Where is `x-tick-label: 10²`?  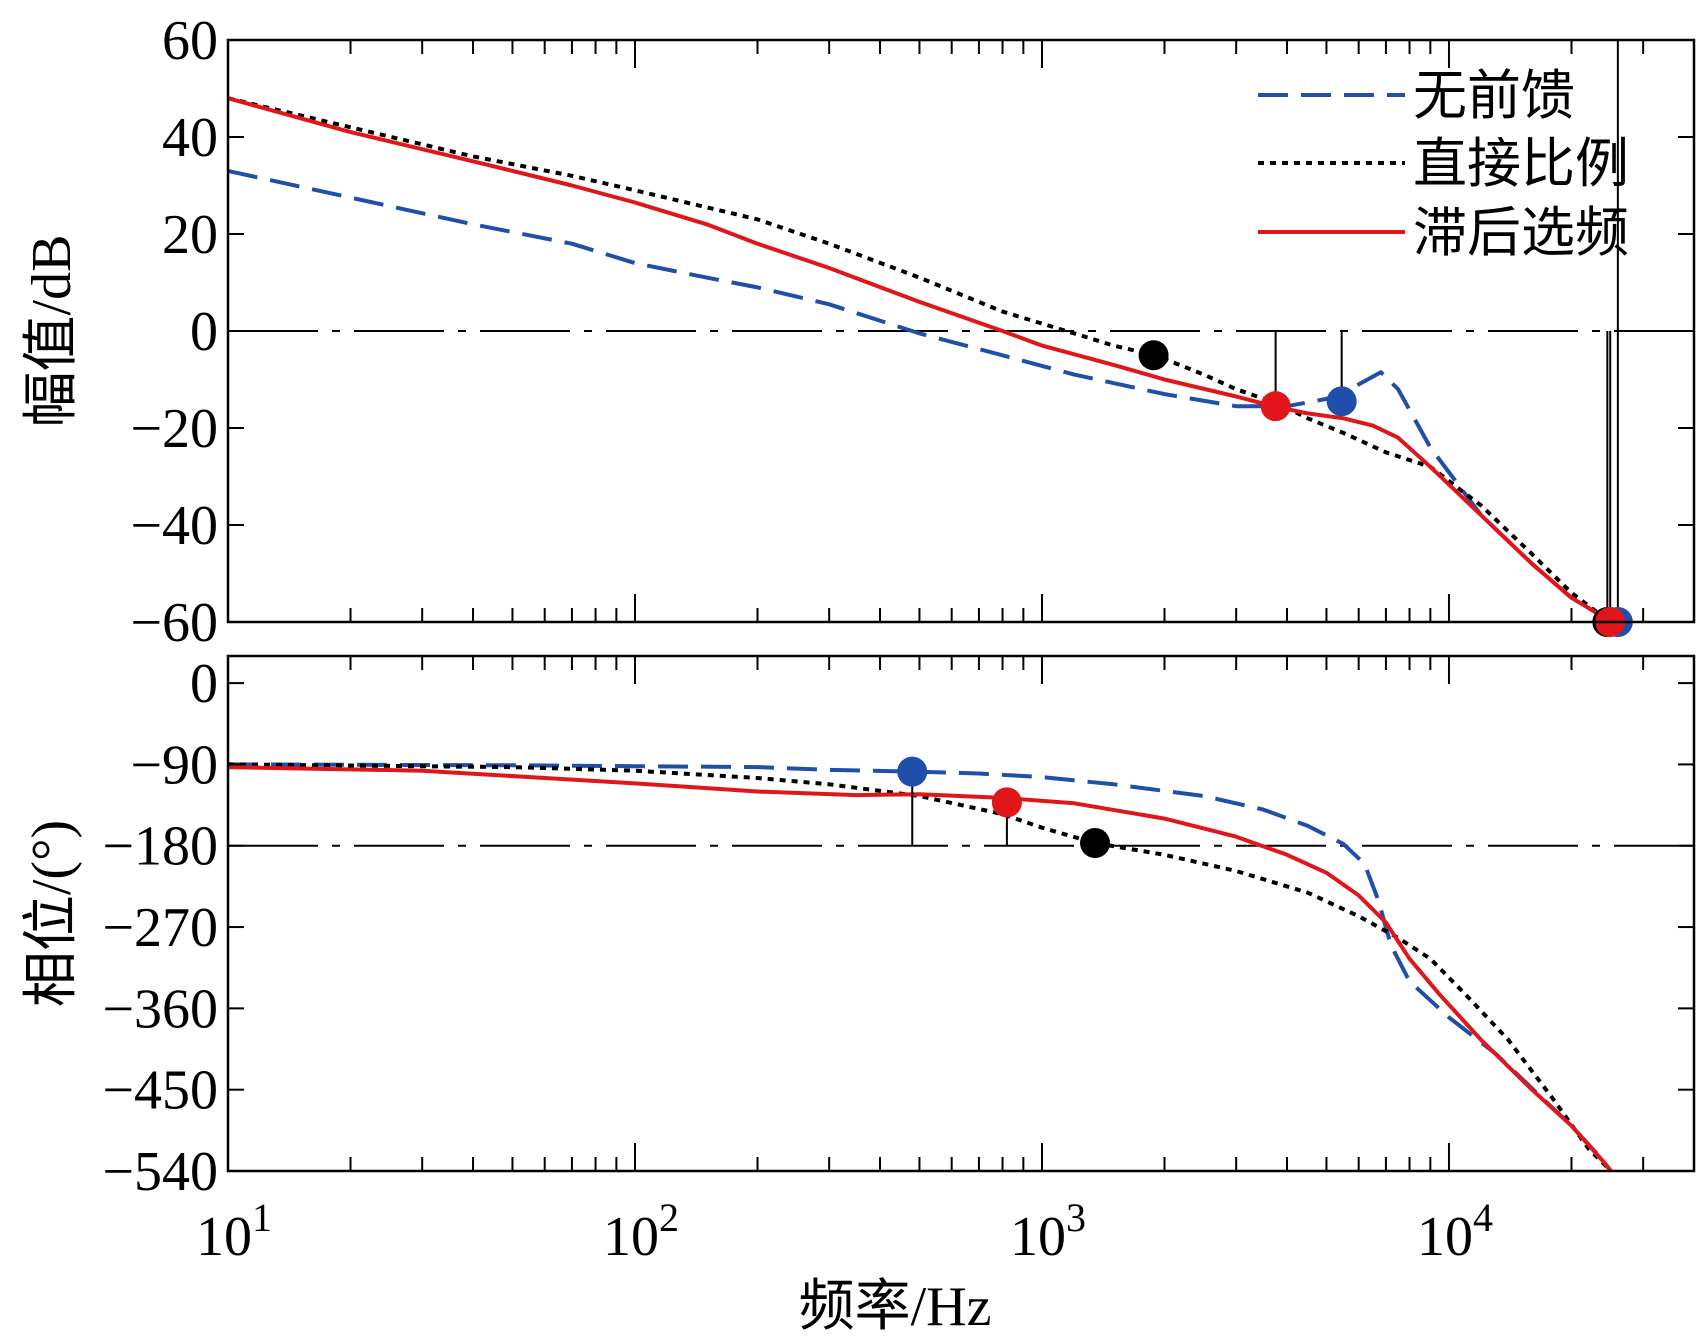
x-tick-label: 10² is located at coordinates (641, 1231).